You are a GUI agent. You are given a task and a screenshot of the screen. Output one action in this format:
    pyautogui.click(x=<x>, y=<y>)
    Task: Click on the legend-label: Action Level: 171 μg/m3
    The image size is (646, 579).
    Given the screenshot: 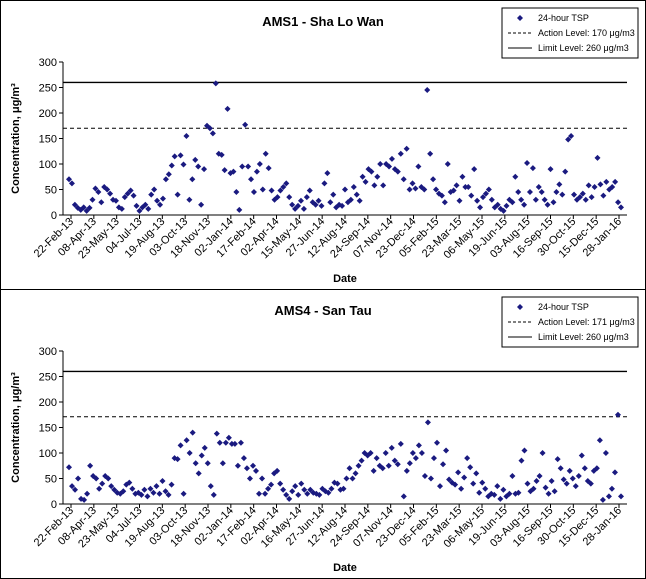 What is the action you would take?
    pyautogui.click(x=586, y=322)
    